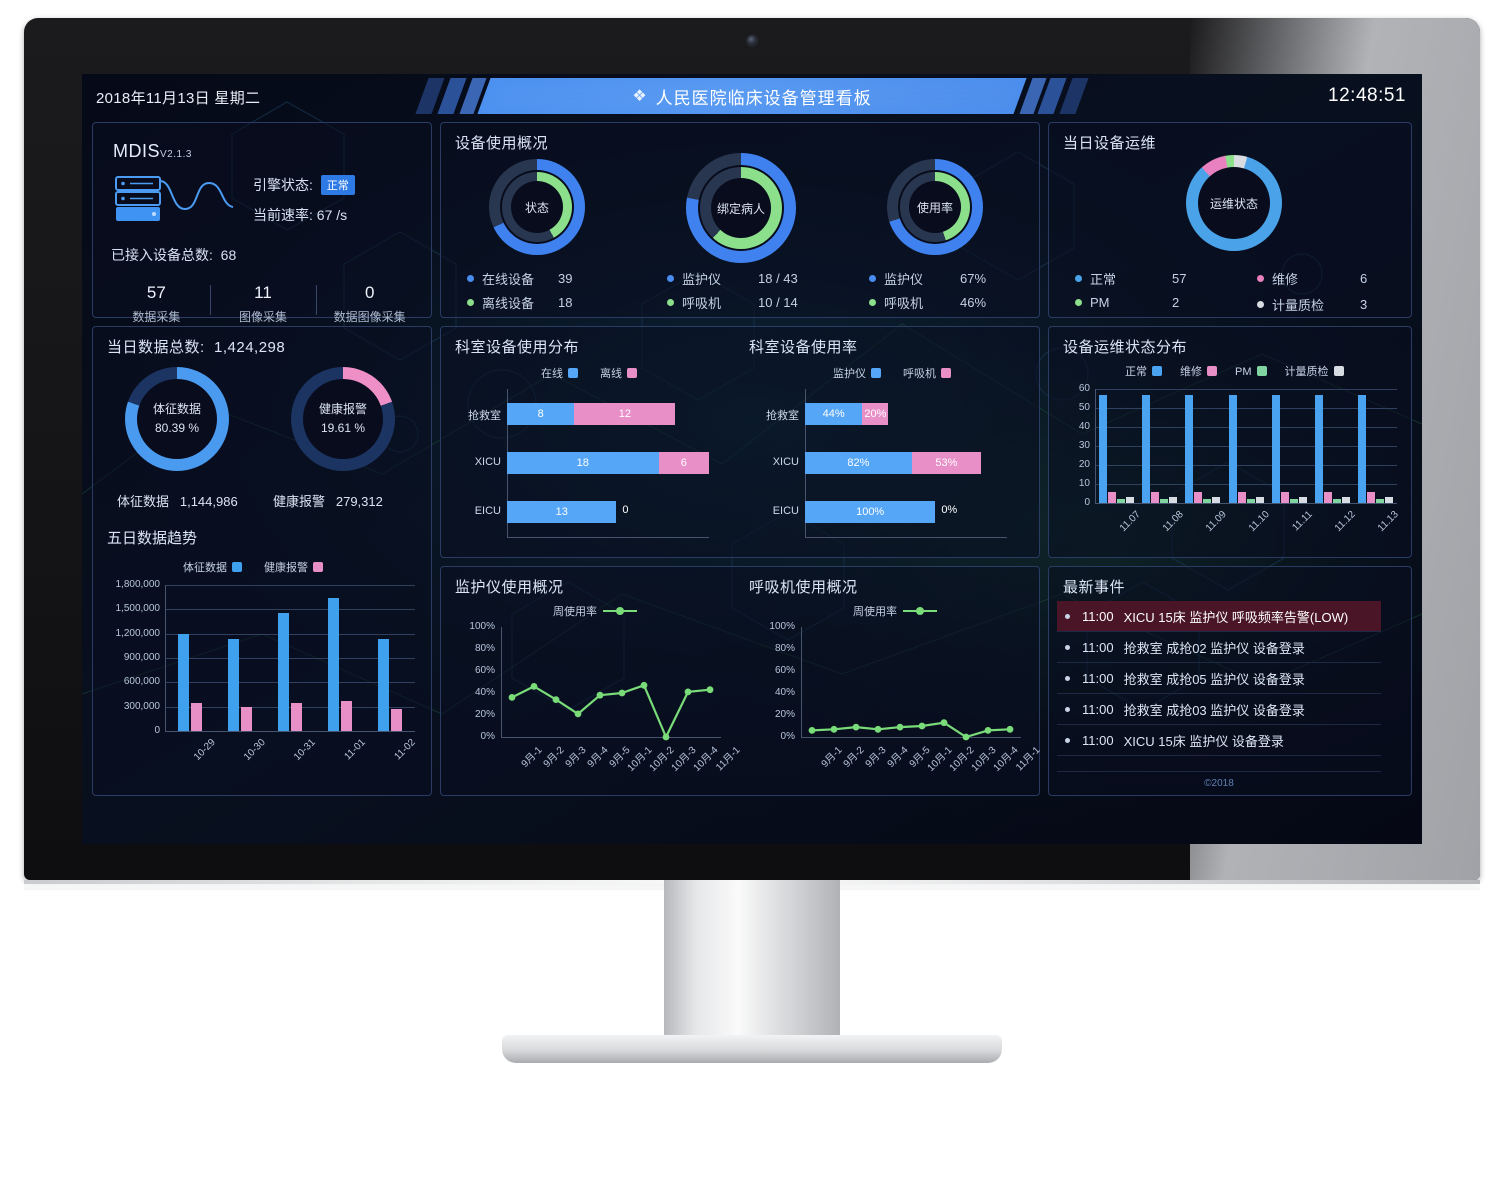  Describe the element at coordinates (138, 609) in the screenshot. I see `y-axis-tick: 1,500,000` at that location.